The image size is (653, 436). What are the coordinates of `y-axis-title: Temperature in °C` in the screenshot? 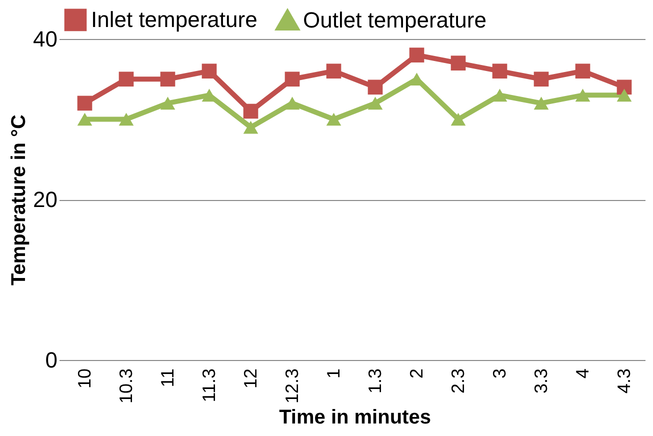 It's located at (19, 200).